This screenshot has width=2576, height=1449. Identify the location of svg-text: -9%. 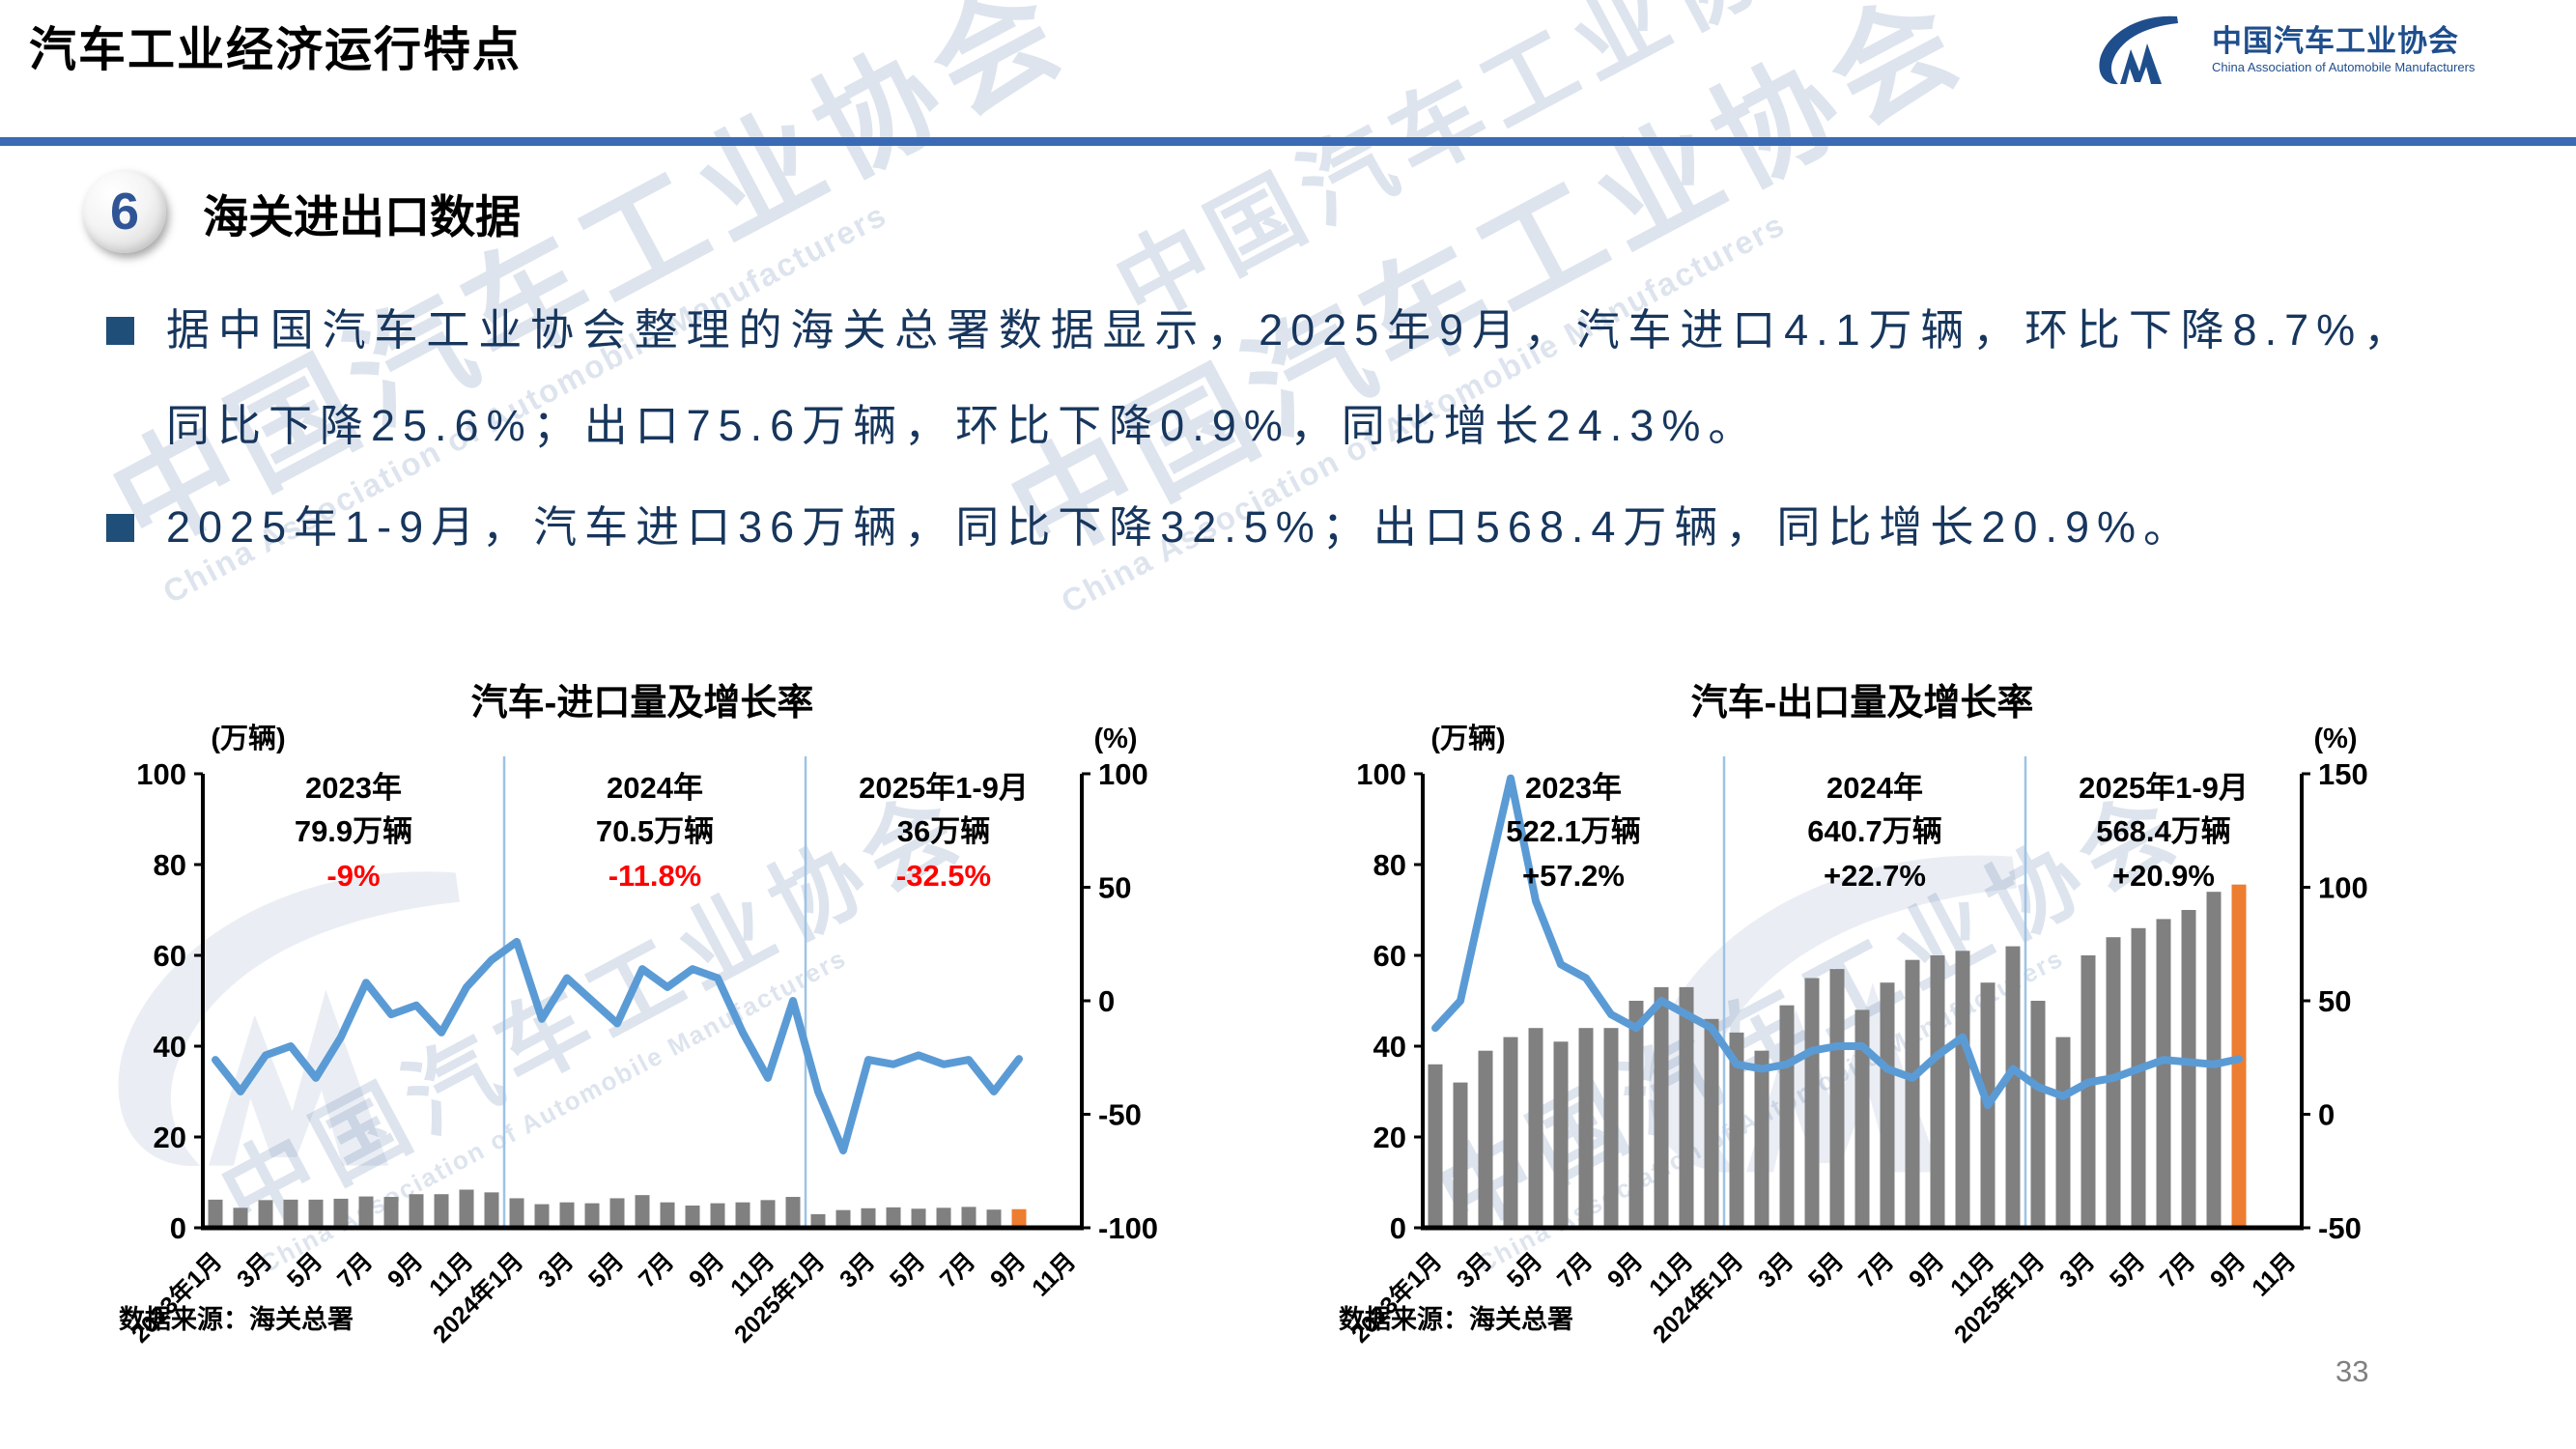
(353, 876).